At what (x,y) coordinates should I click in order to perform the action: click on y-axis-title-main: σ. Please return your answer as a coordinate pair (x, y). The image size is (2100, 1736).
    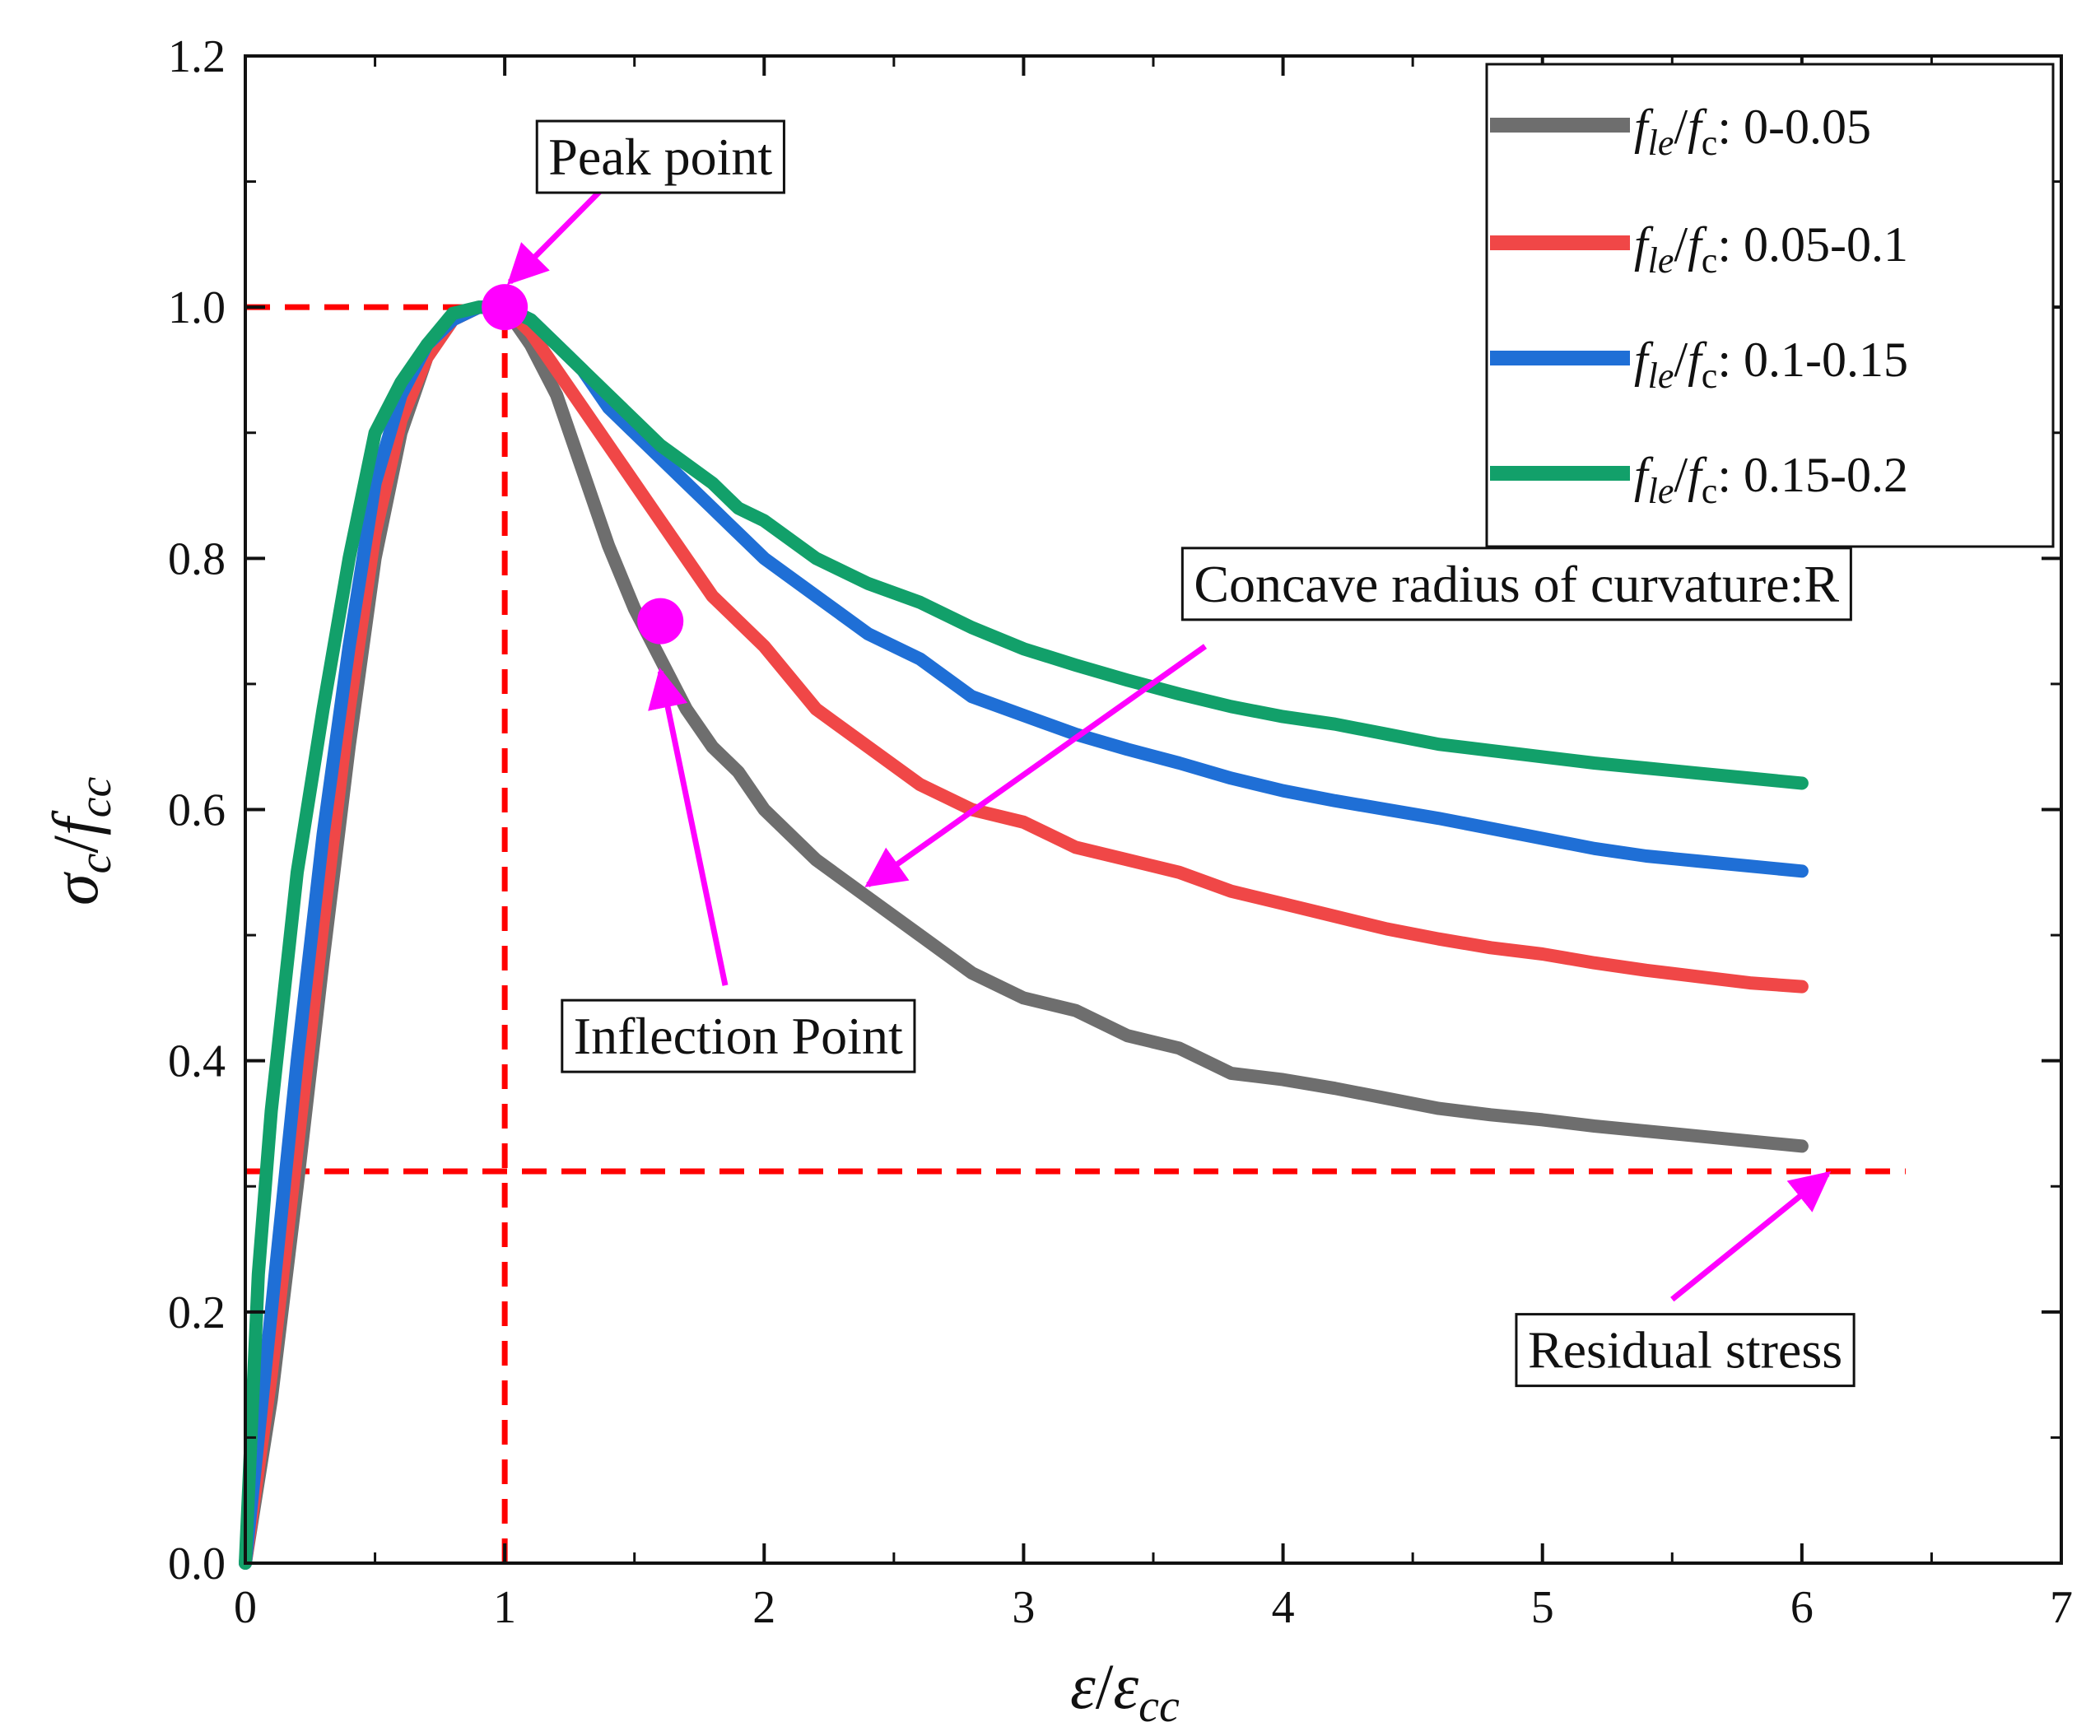
    Looking at the image, I should click on (75, 888).